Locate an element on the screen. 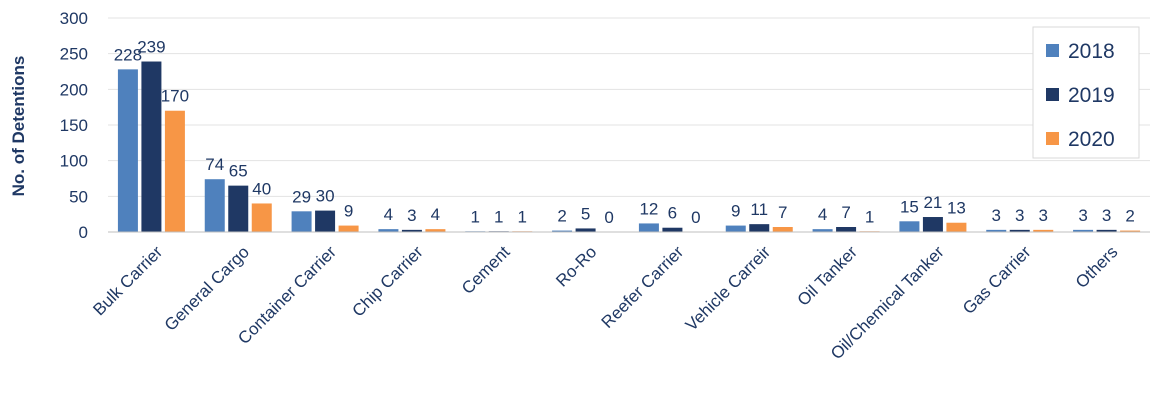  data-label: 30 is located at coordinates (325, 196).